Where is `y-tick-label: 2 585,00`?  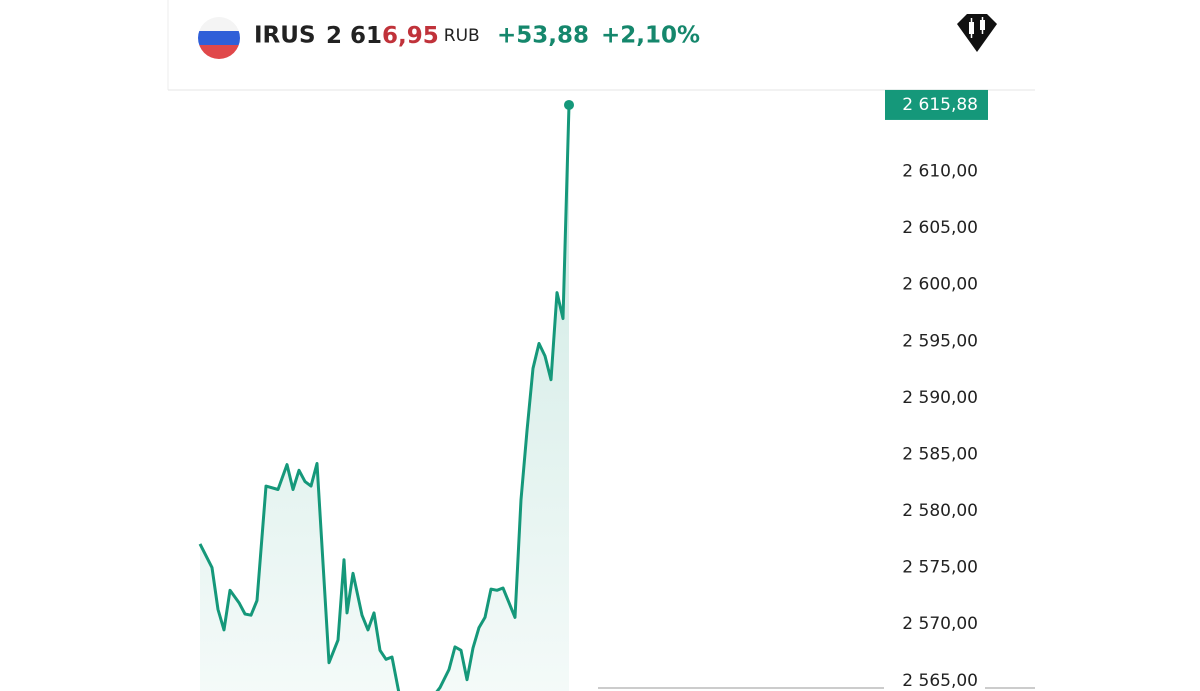 y-tick-label: 2 585,00 is located at coordinates (940, 454).